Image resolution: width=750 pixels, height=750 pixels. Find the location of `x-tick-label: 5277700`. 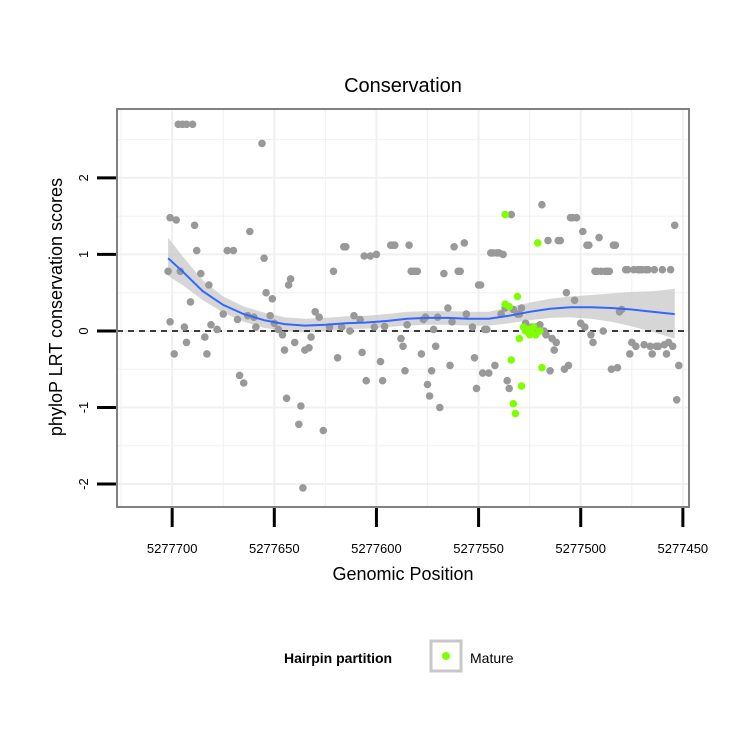

x-tick-label: 5277700 is located at coordinates (172, 548).